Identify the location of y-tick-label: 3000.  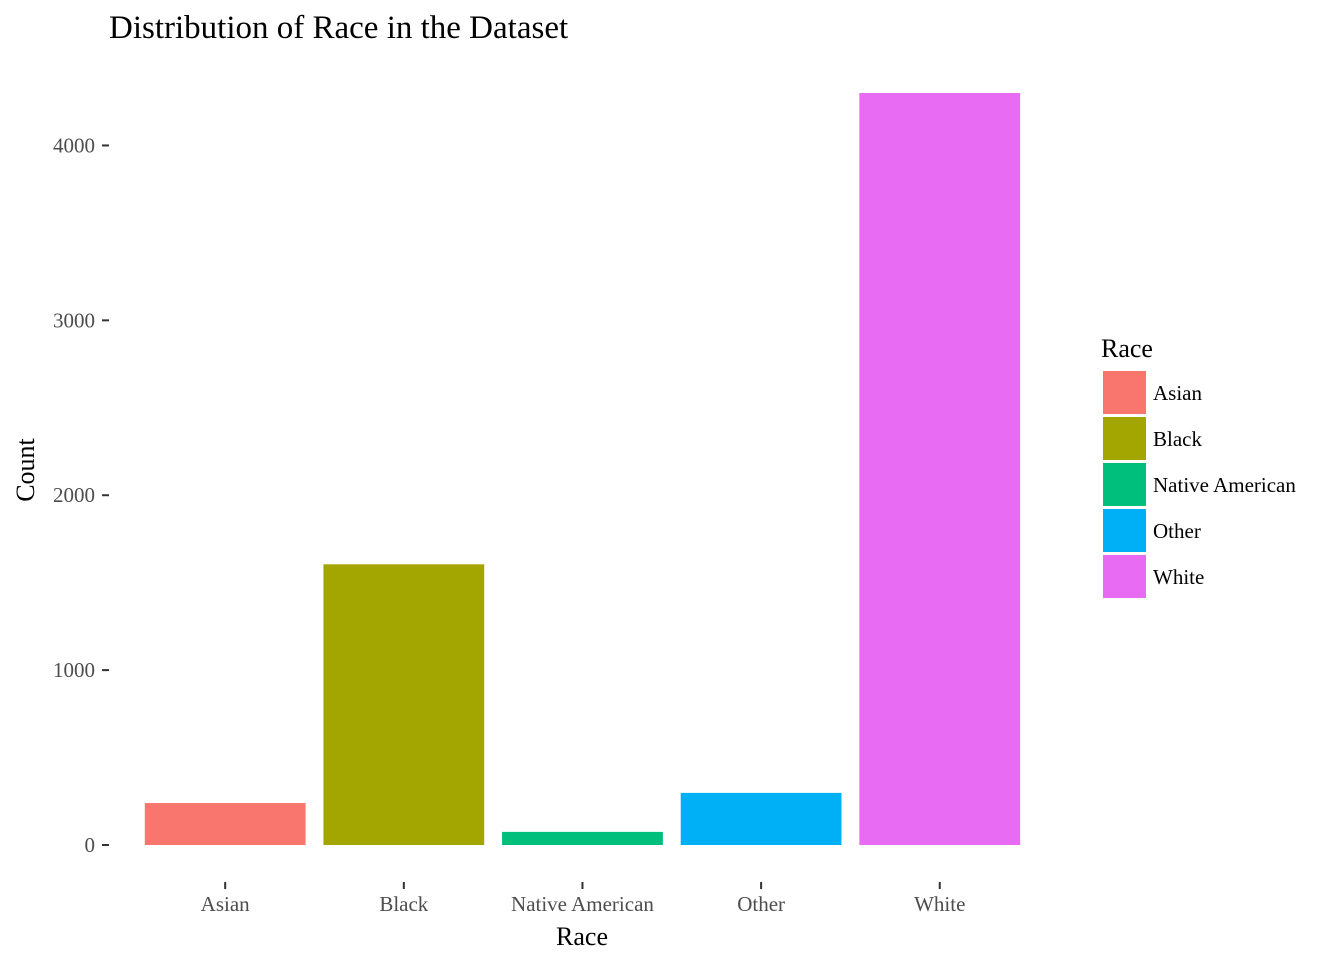
(74, 320).